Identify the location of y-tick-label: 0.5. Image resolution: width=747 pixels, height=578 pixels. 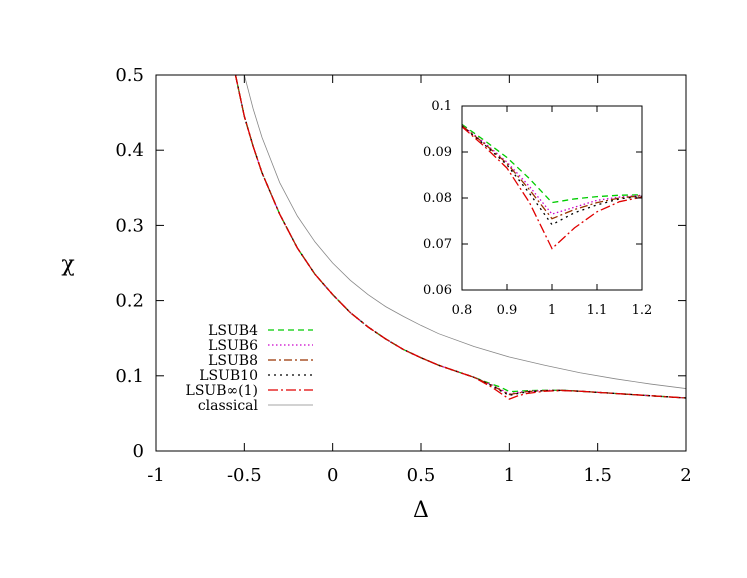
(129, 75).